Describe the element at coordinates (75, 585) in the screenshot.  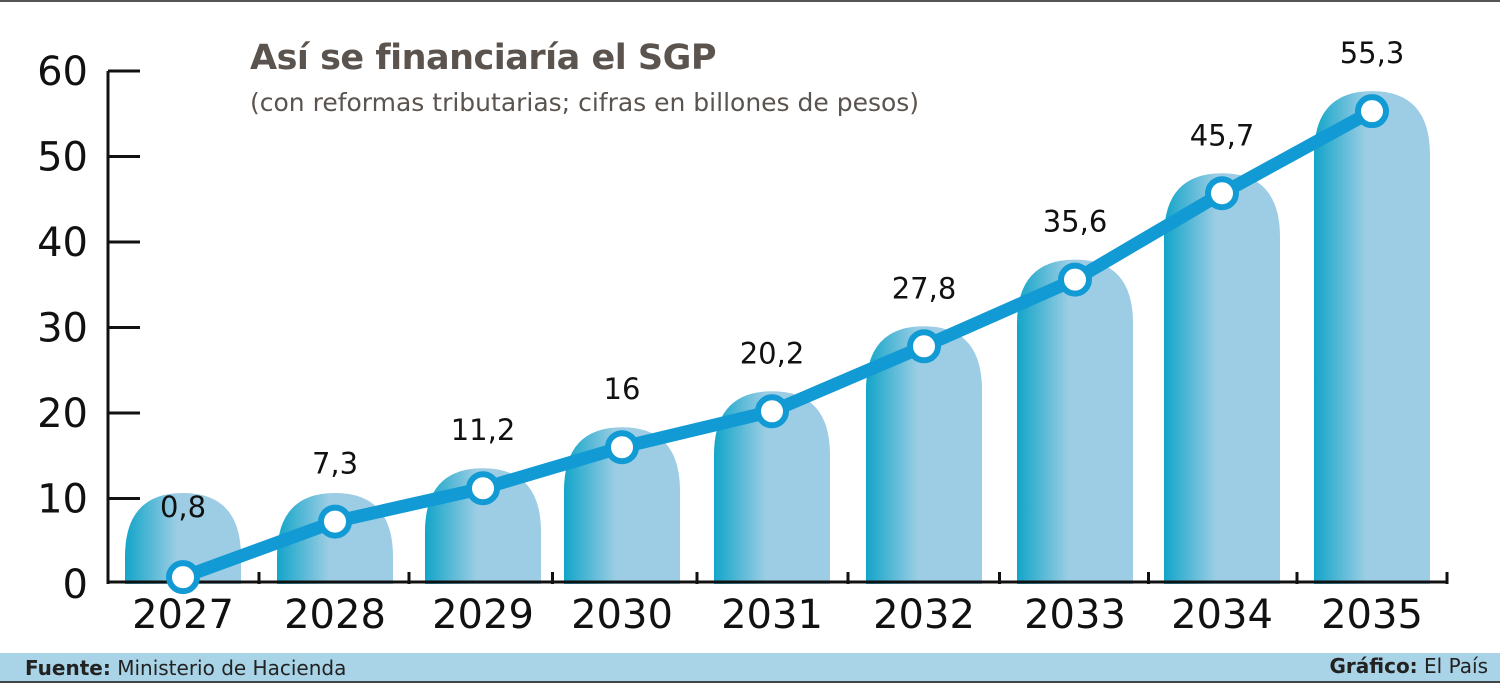
I see `y-tick-label: 0` at that location.